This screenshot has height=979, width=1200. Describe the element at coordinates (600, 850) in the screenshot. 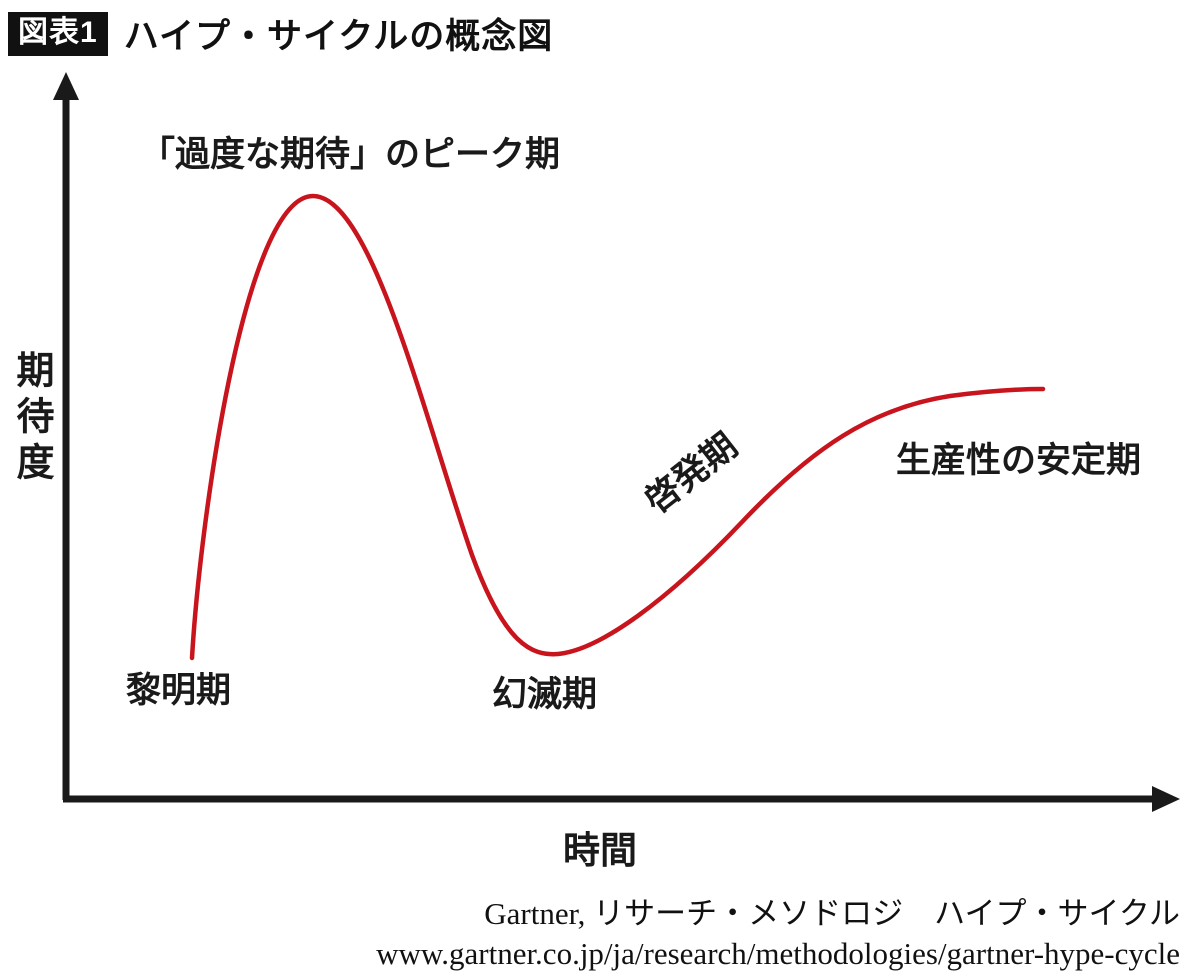

I see `x-axis-label: 時間` at that location.